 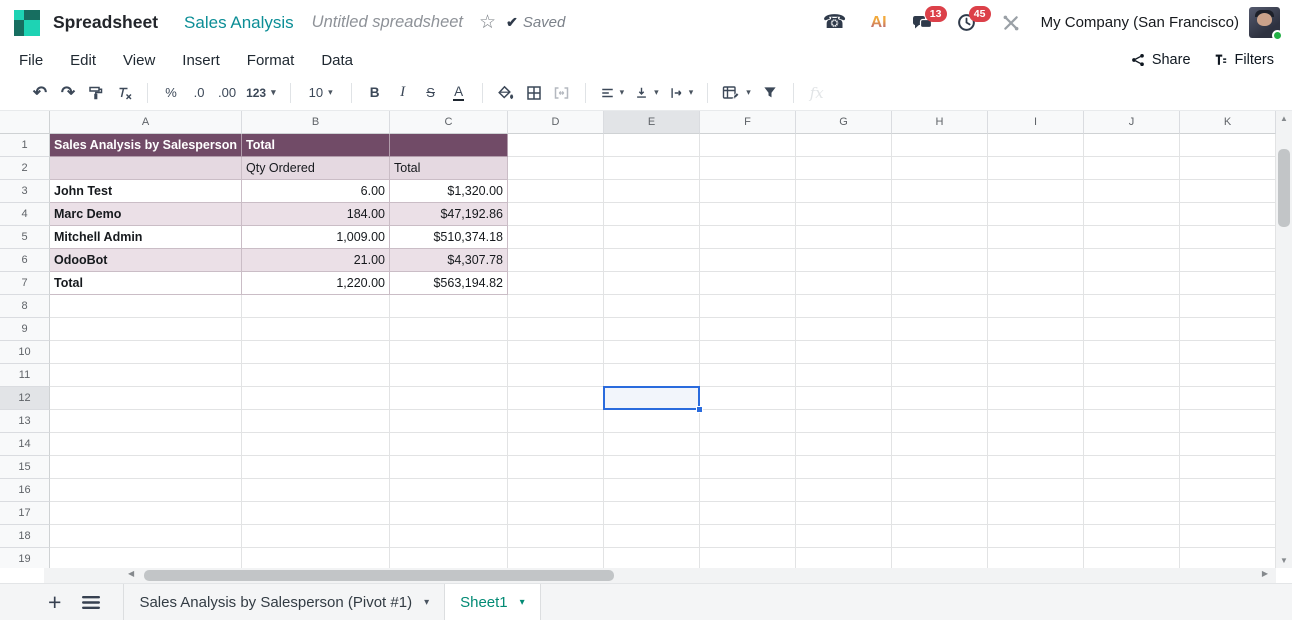 What do you see at coordinates (1036, 352) in the screenshot?
I see `cell-I10` at bounding box center [1036, 352].